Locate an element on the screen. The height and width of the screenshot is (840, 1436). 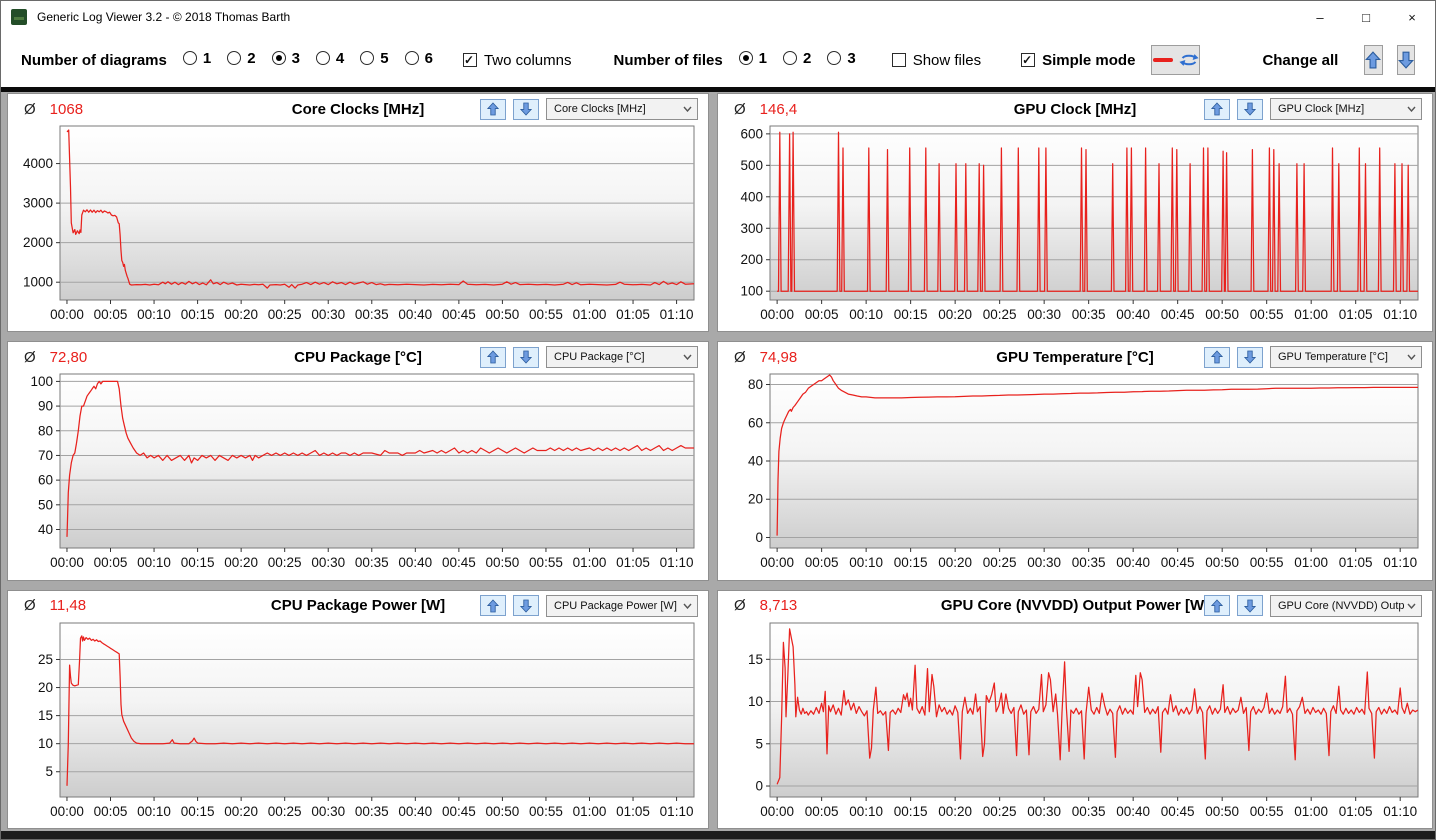
diagrams-radio-1: 1 is located at coordinates (196, 58).